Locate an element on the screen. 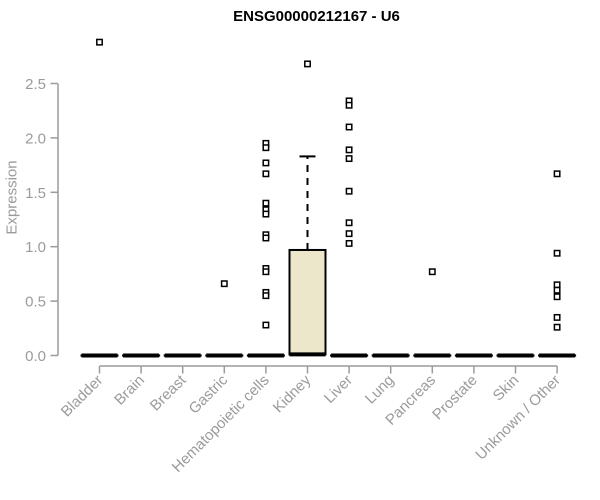 Image resolution: width=600 pixels, height=500 pixels. y-tick-label: 0.0 is located at coordinates (35, 356).